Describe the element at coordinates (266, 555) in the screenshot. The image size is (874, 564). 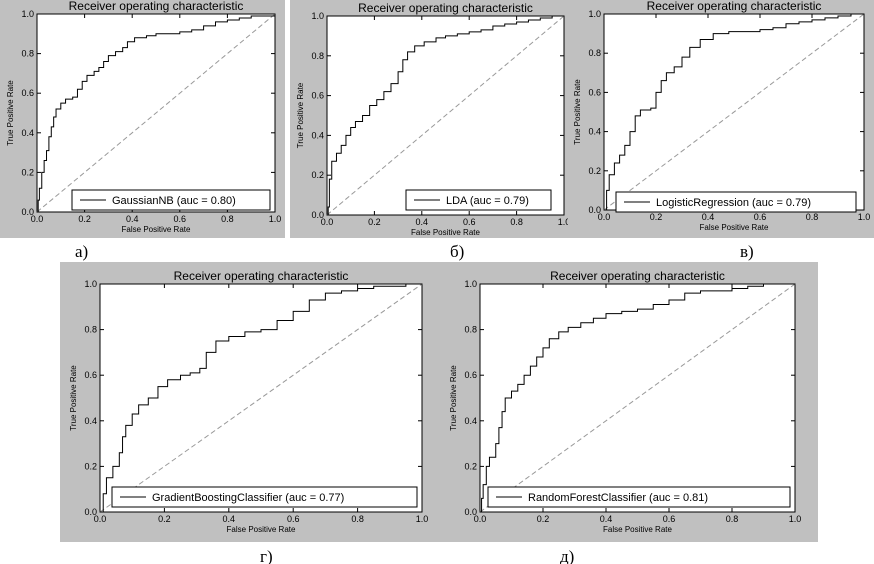
I see `panel-caption: г)` at that location.